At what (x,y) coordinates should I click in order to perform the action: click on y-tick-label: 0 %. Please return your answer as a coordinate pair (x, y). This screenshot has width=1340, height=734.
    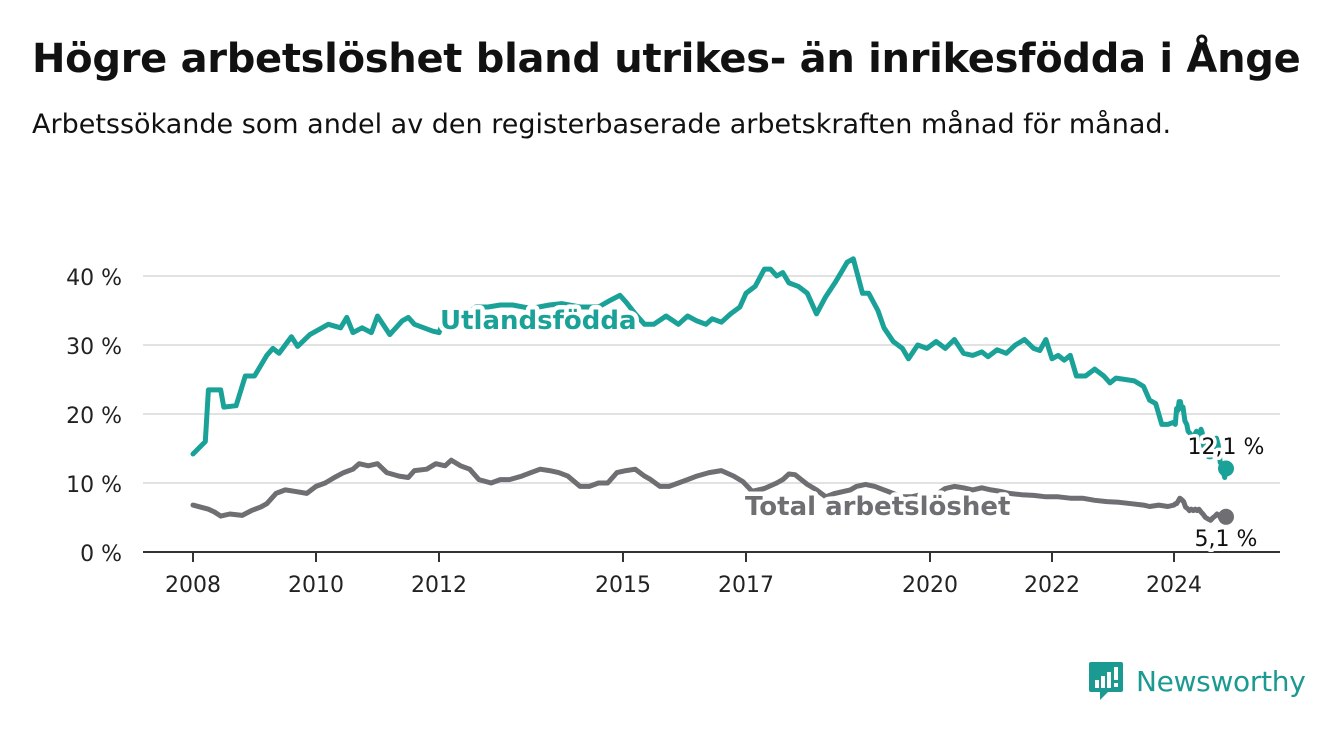
    Looking at the image, I should click on (101, 554).